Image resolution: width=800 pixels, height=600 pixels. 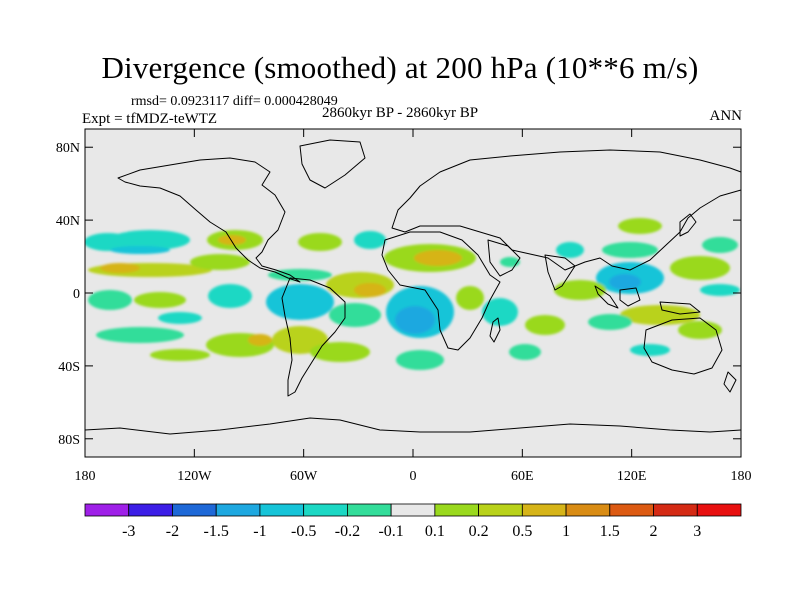 What do you see at coordinates (606, 297) in the screenshot?
I see `sumatra-coast` at bounding box center [606, 297].